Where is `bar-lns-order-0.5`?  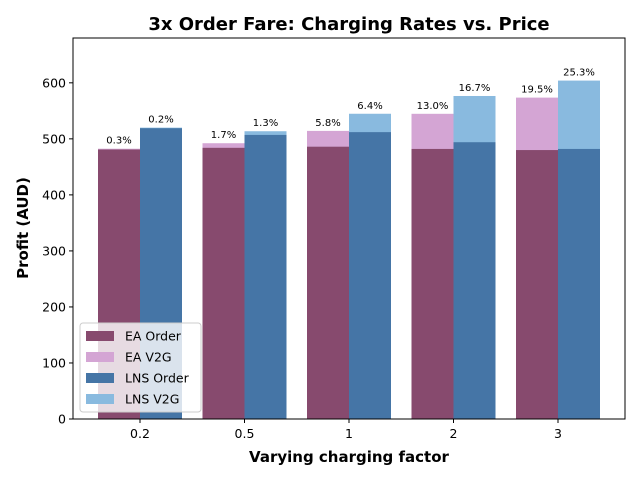
bar-lns-order-0.5 is located at coordinates (265, 276).